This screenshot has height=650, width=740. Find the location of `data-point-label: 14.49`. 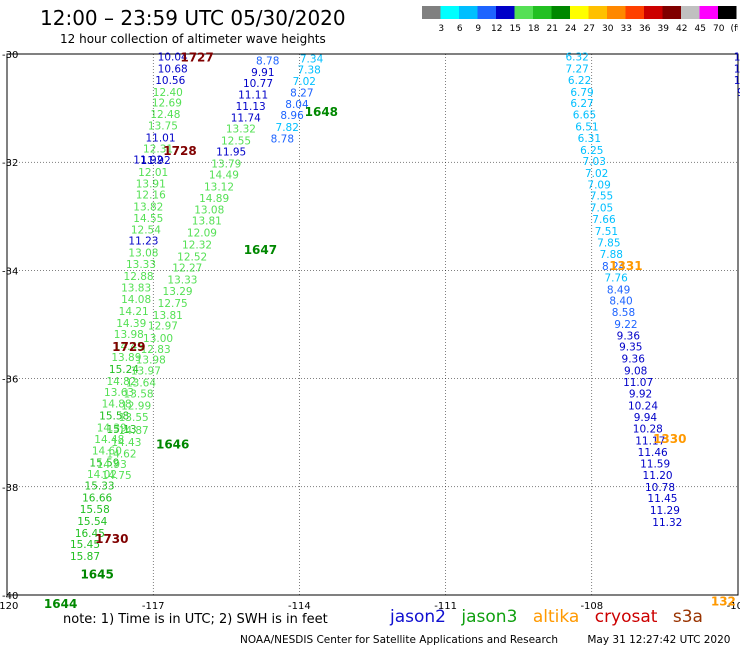

data-point-label: 14.49 is located at coordinates (224, 176).